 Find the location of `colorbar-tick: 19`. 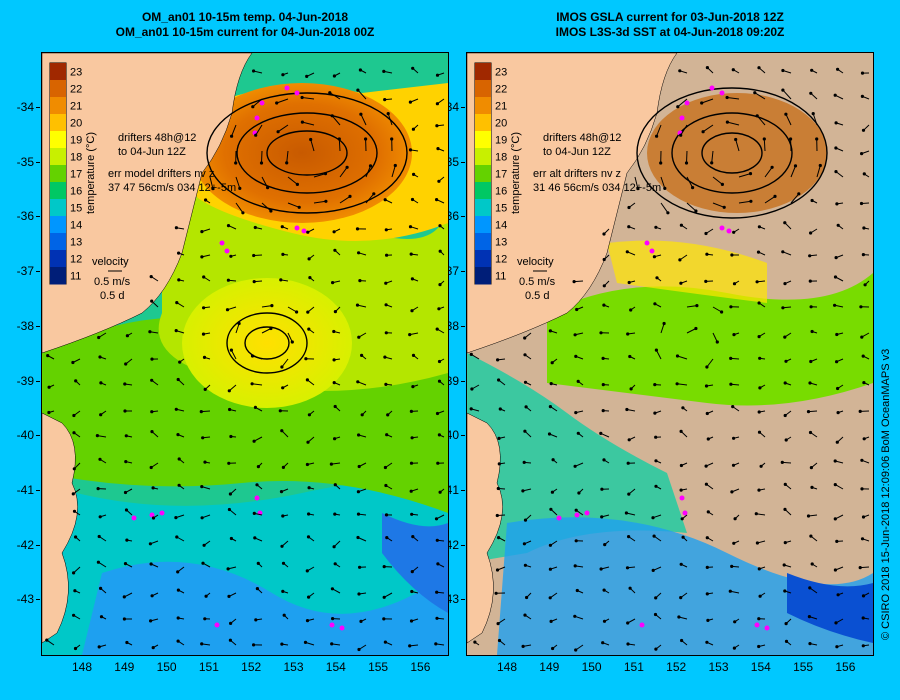

colorbar-tick: 19 is located at coordinates (76, 141).